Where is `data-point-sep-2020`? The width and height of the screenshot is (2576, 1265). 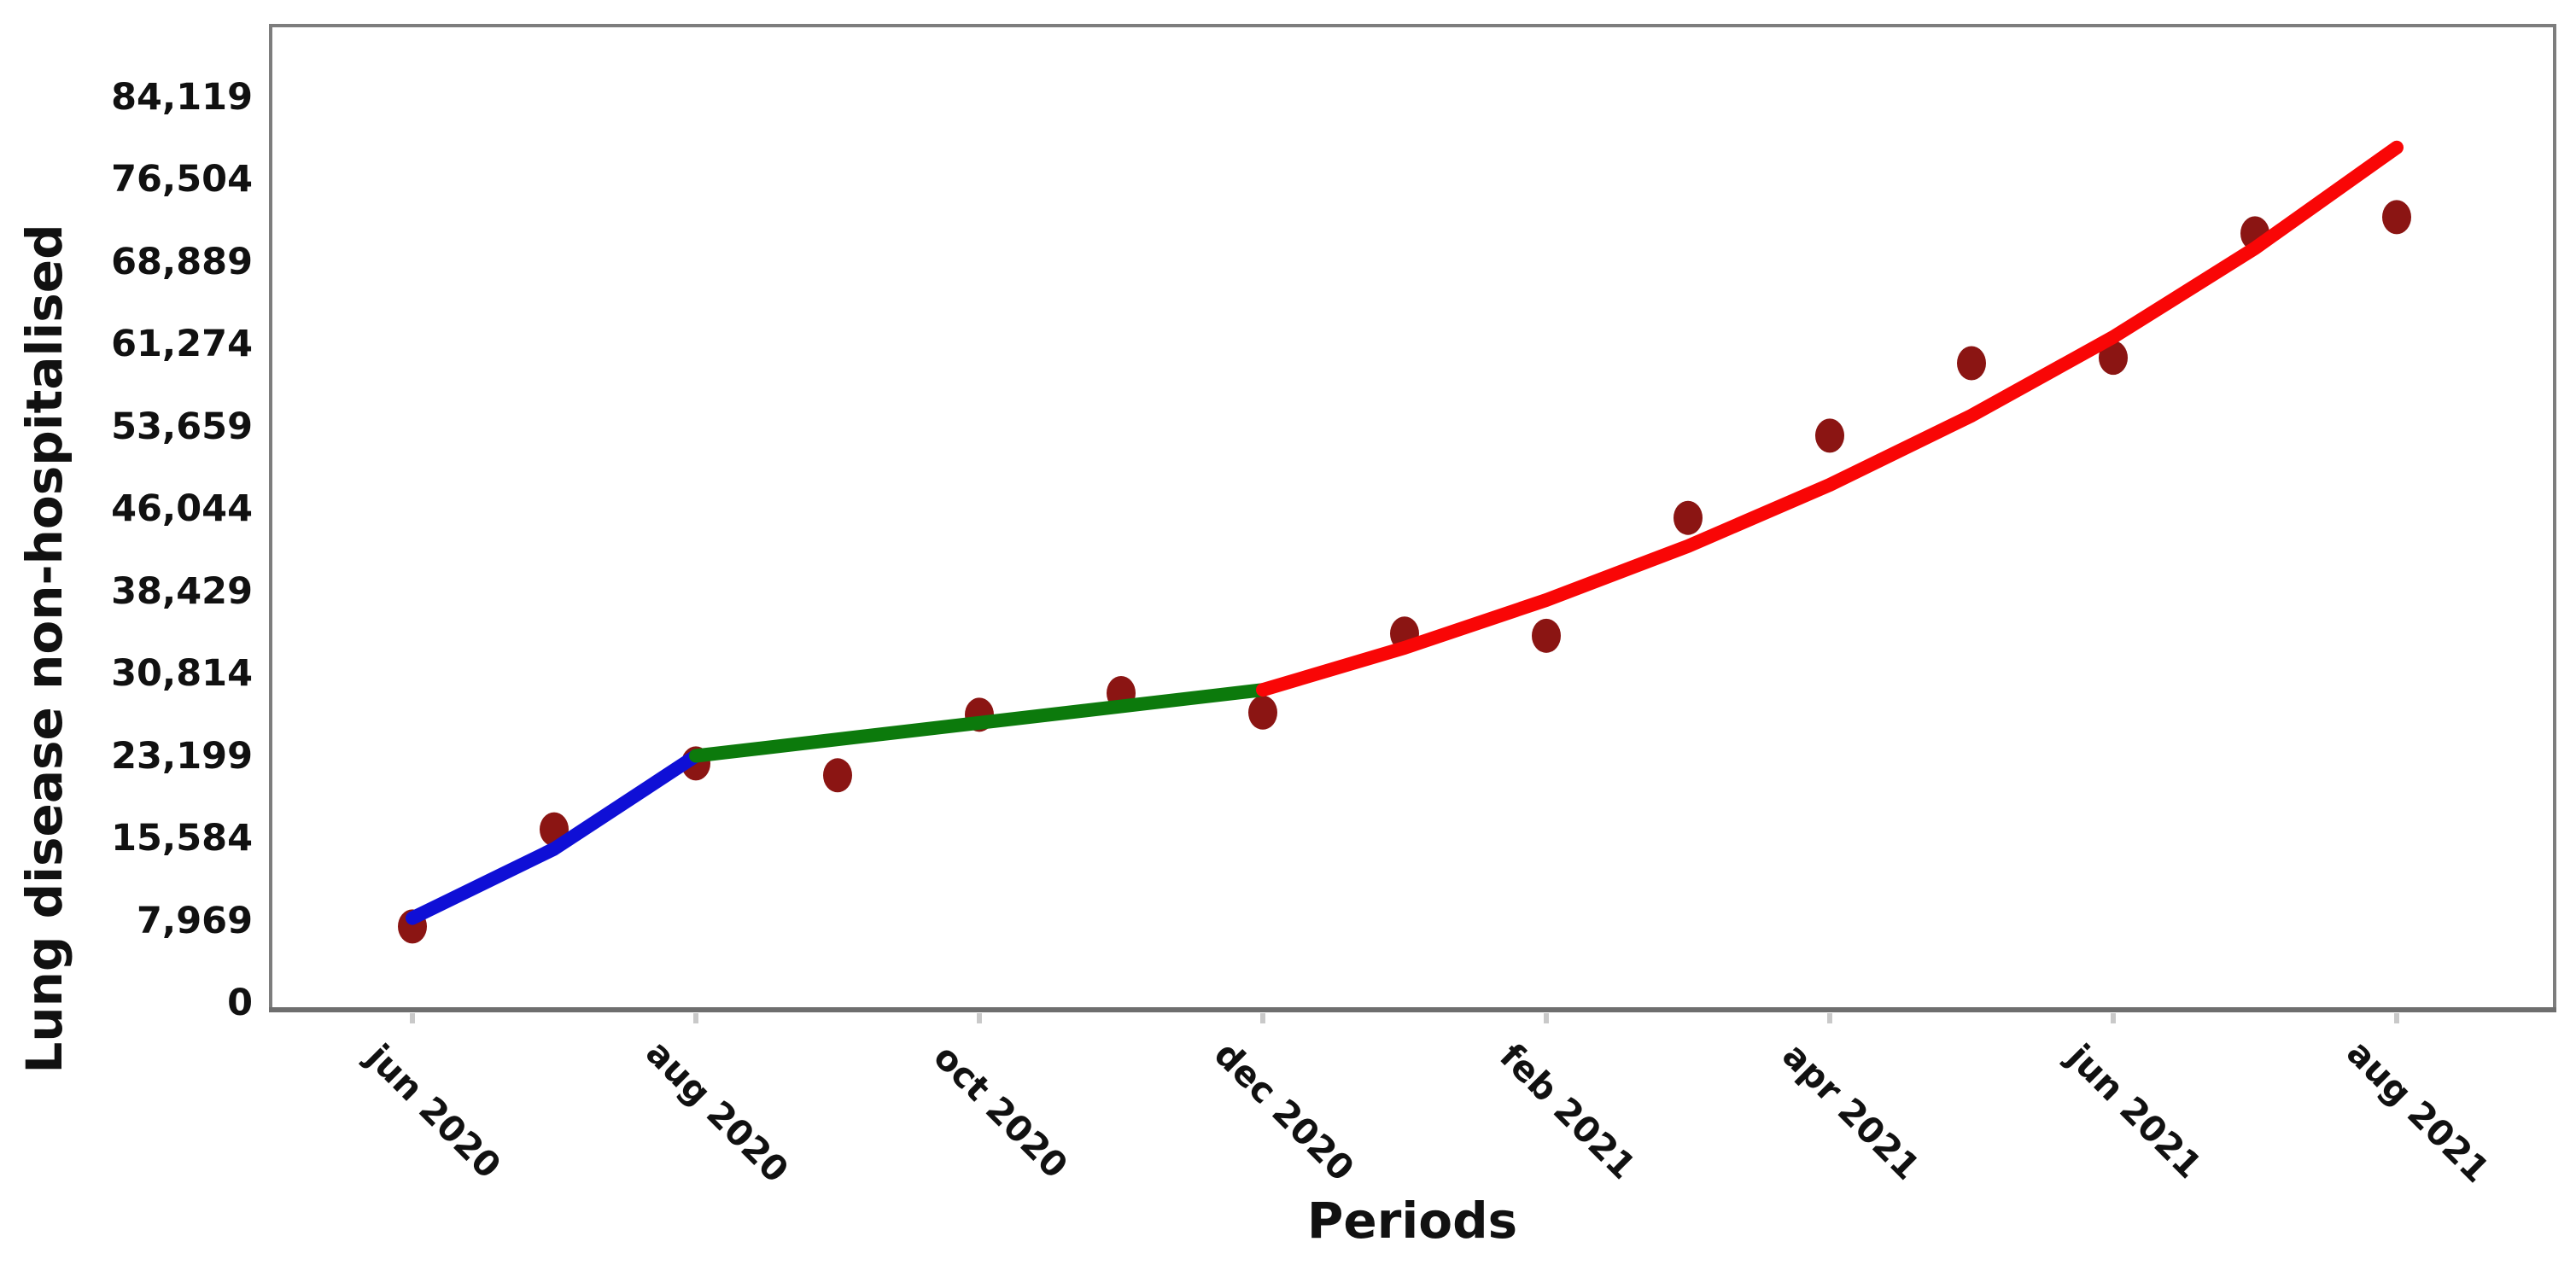
data-point-sep-2020 is located at coordinates (837, 775).